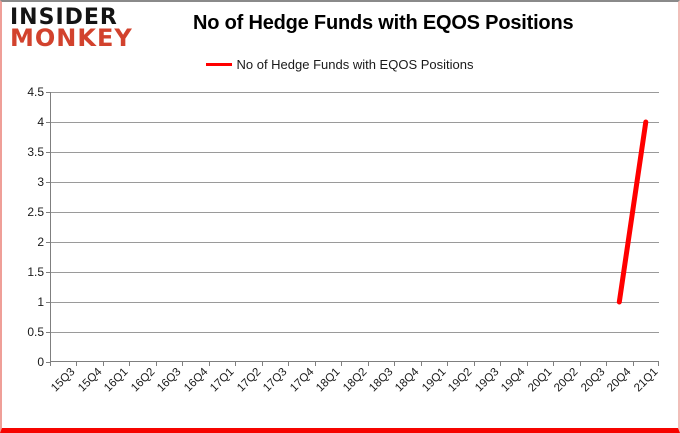 The image size is (680, 433). What do you see at coordinates (35, 272) in the screenshot?
I see `y-axis-label: 1.5` at bounding box center [35, 272].